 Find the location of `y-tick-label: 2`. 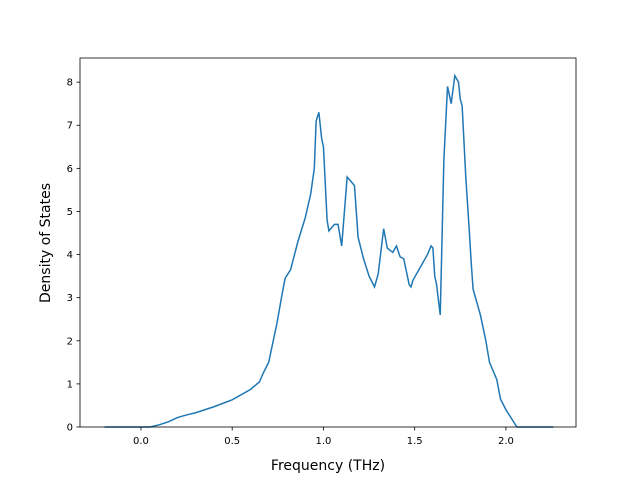

y-tick-label: 2 is located at coordinates (70, 341).